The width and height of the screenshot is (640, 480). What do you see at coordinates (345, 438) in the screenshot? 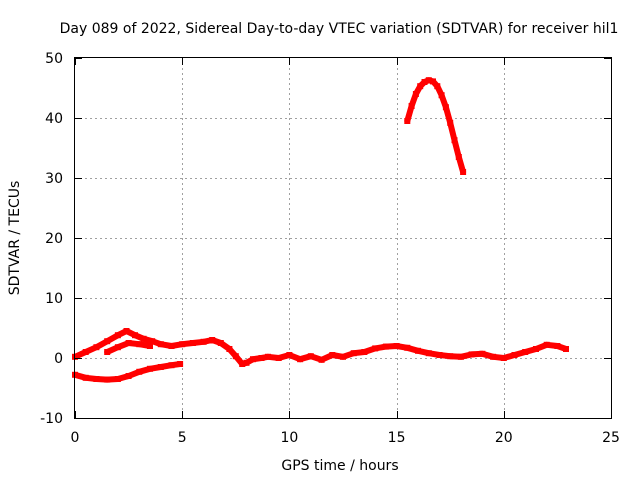
I see `x-tick-labels: 0 5 10 15 20 25` at bounding box center [345, 438].